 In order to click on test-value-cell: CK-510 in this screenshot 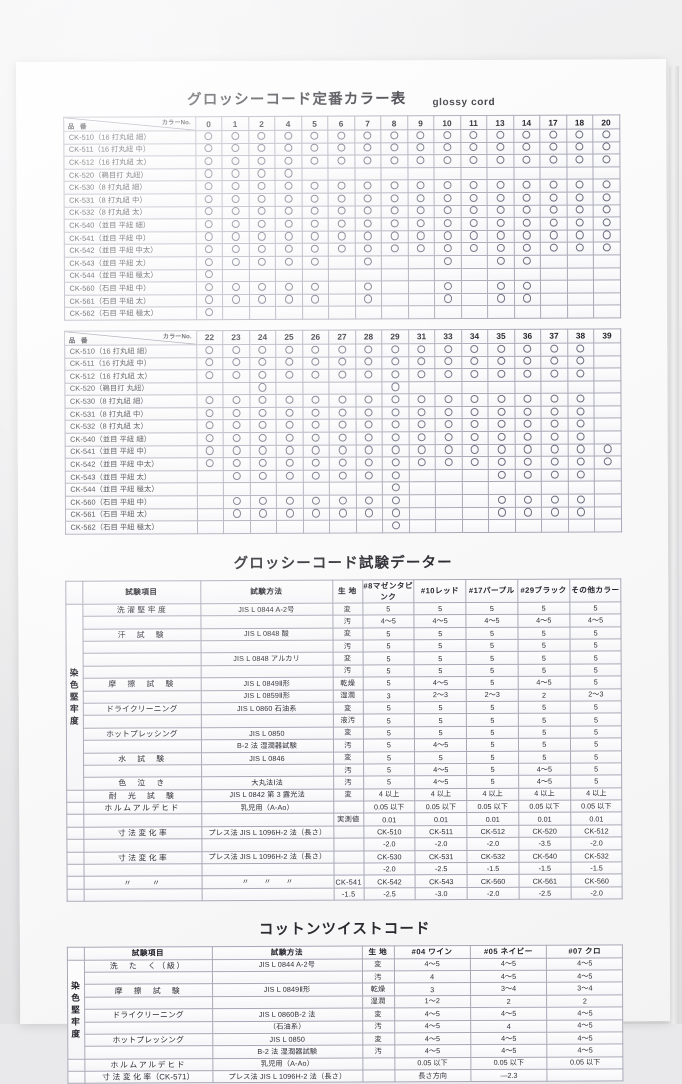, I will do `click(389, 832)`.